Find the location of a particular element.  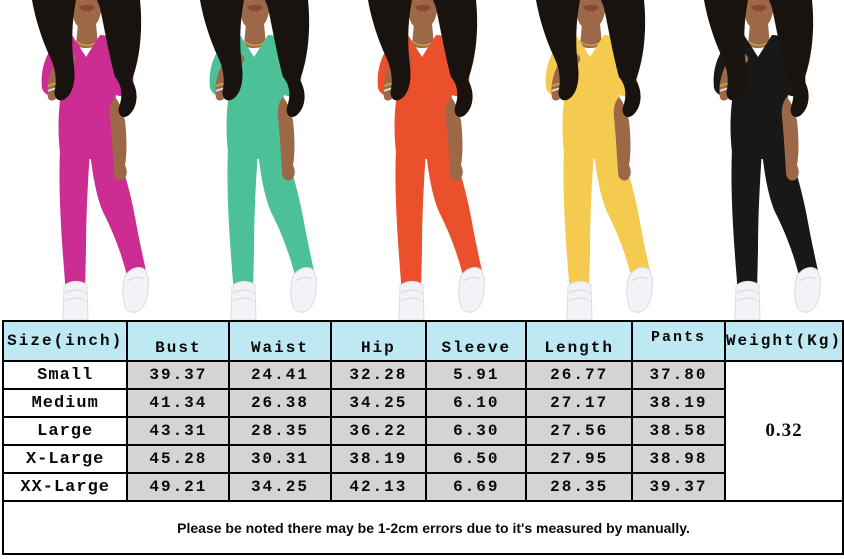

header-pants: Pants is located at coordinates (678, 341).